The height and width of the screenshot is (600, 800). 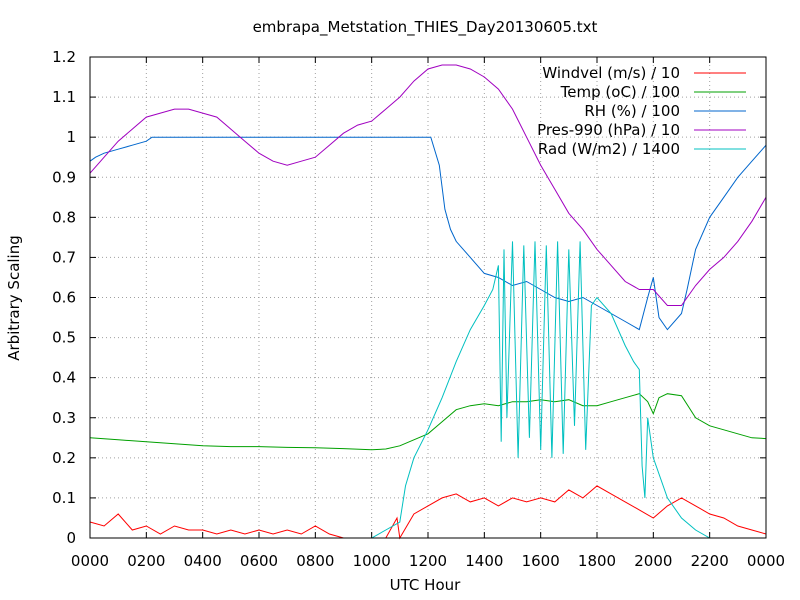 I want to click on x-tick-label: 0800, so click(x=315, y=561).